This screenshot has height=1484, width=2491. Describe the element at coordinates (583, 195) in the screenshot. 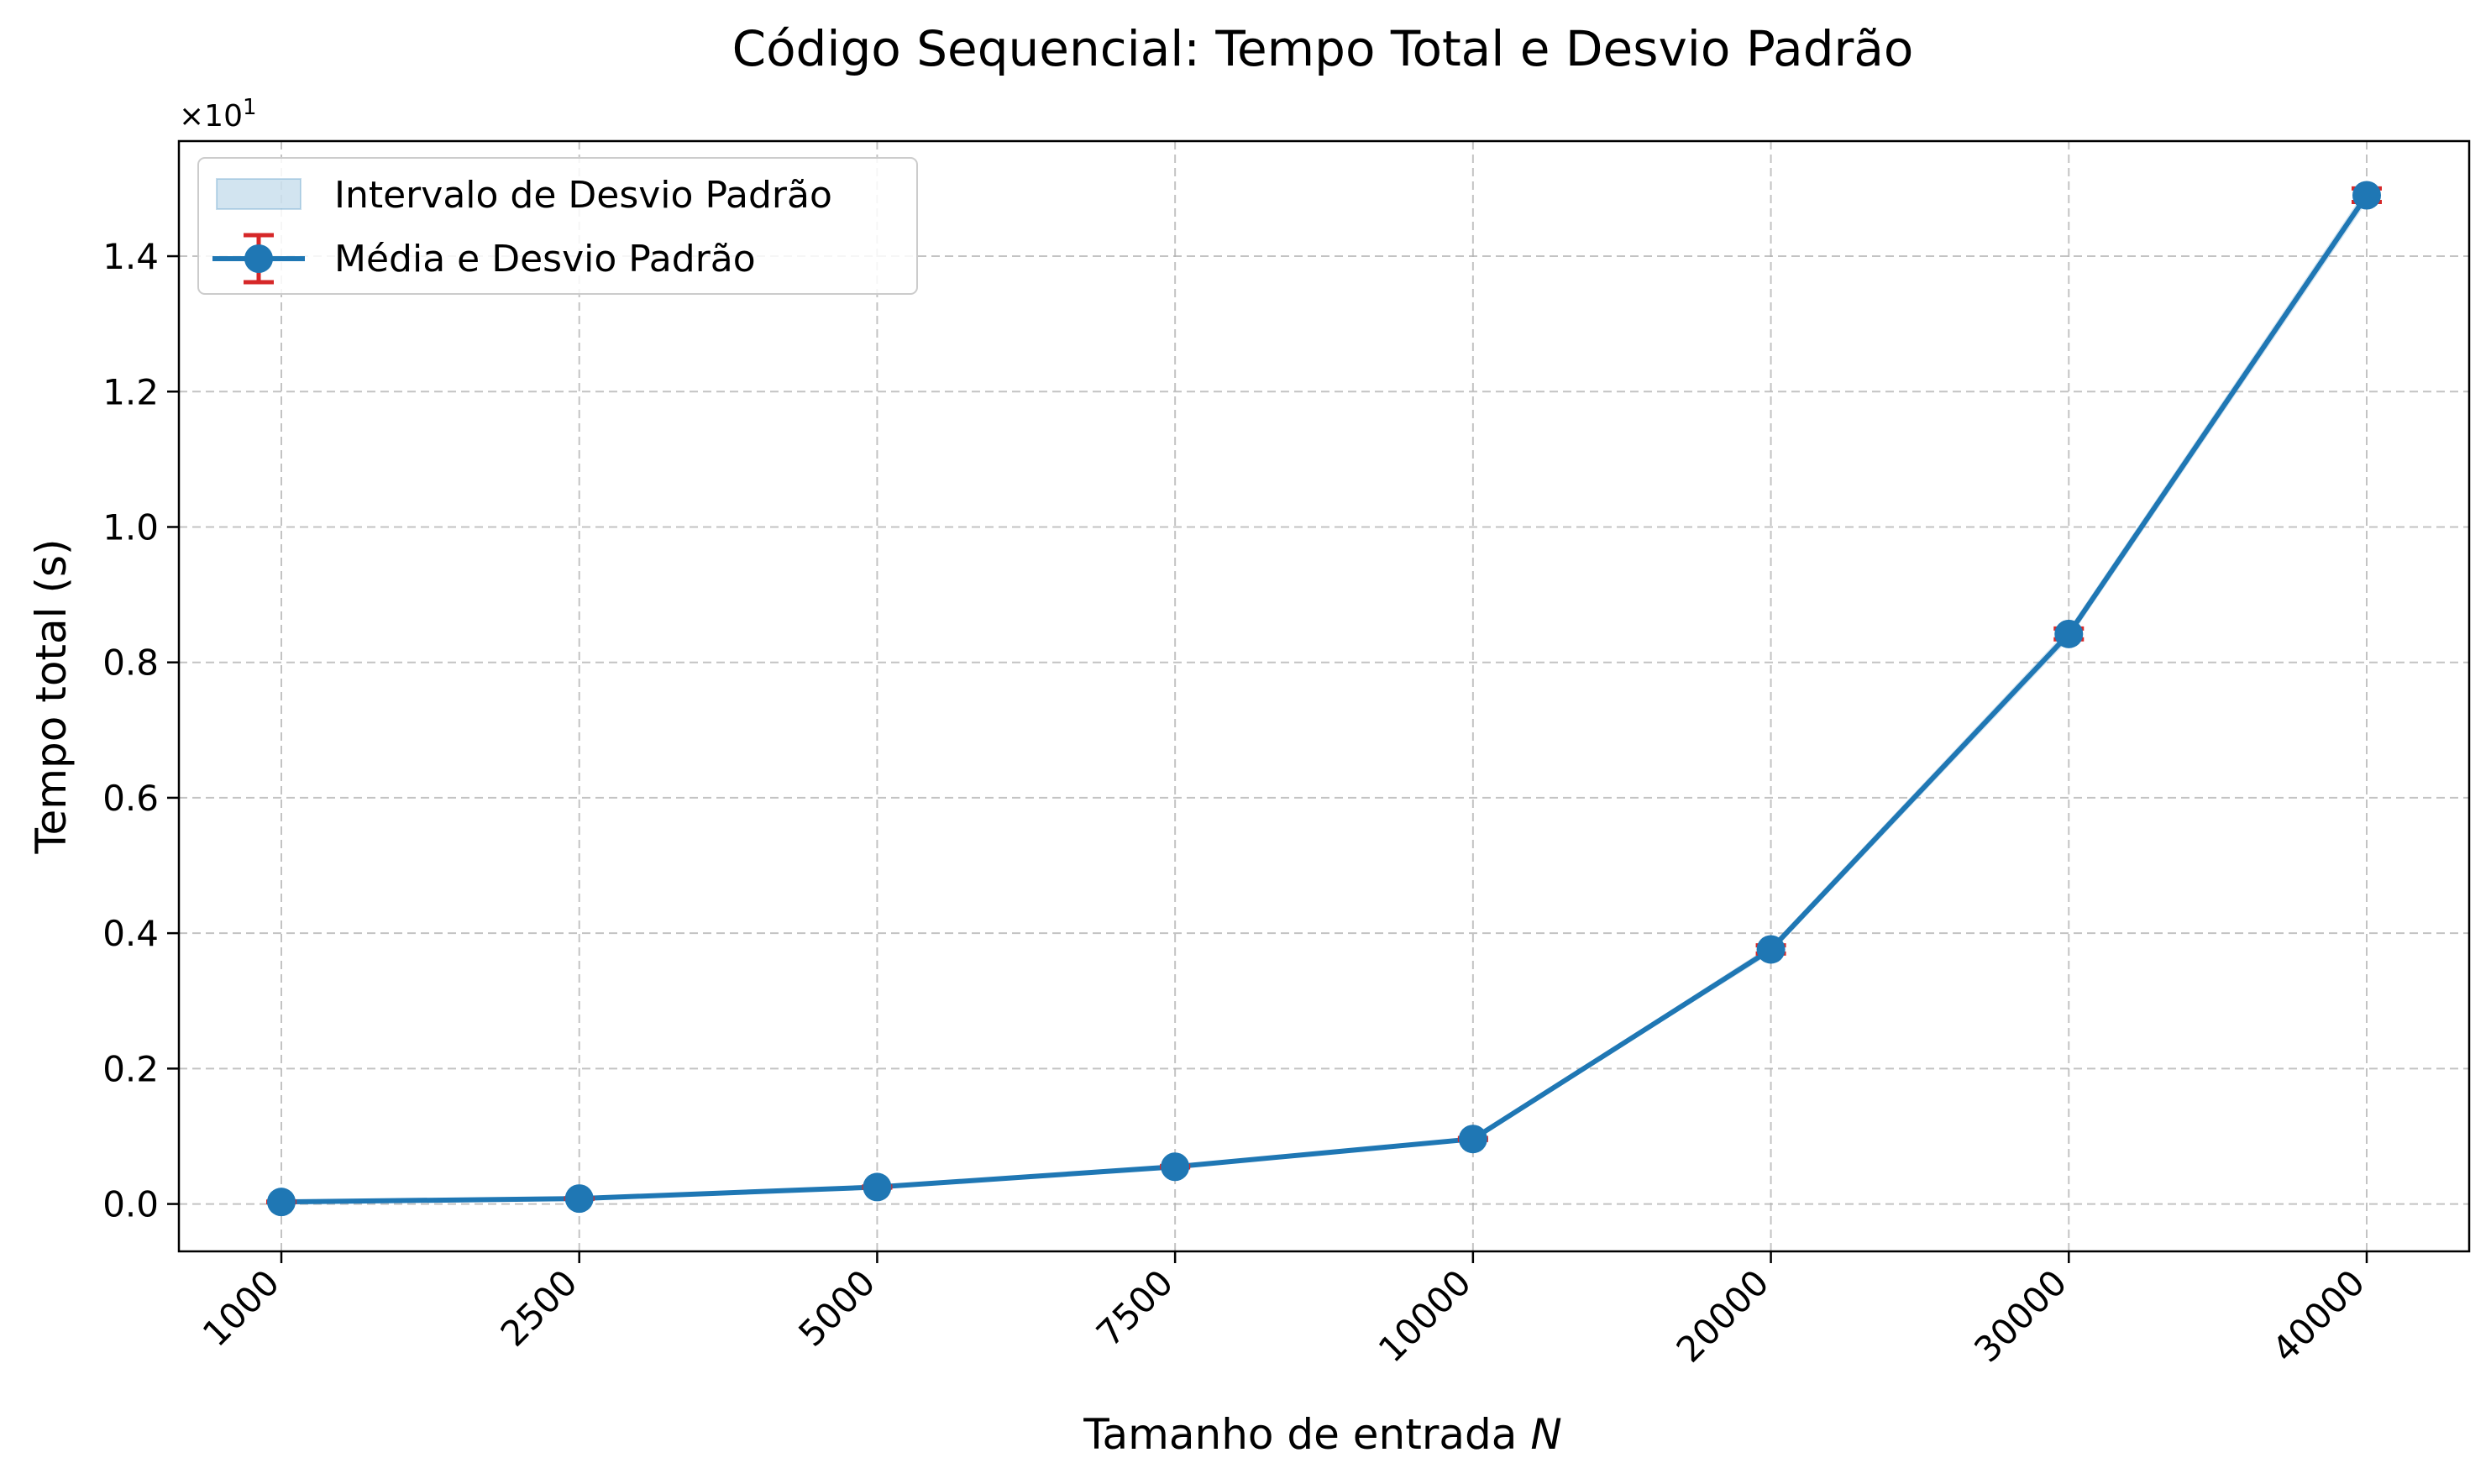

I see `legend-band-label: Intervalo de Desvio Padrão` at that location.